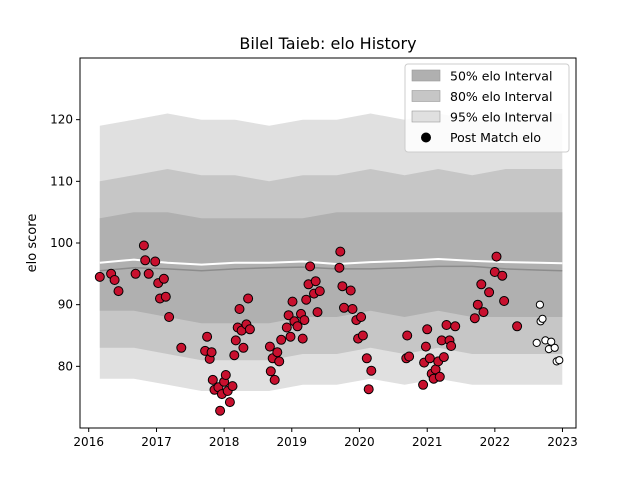 Image resolution: width=640 pixels, height=480 pixels. What do you see at coordinates (501, 96) in the screenshot?
I see `legend-label: 80% elo Interval` at bounding box center [501, 96].